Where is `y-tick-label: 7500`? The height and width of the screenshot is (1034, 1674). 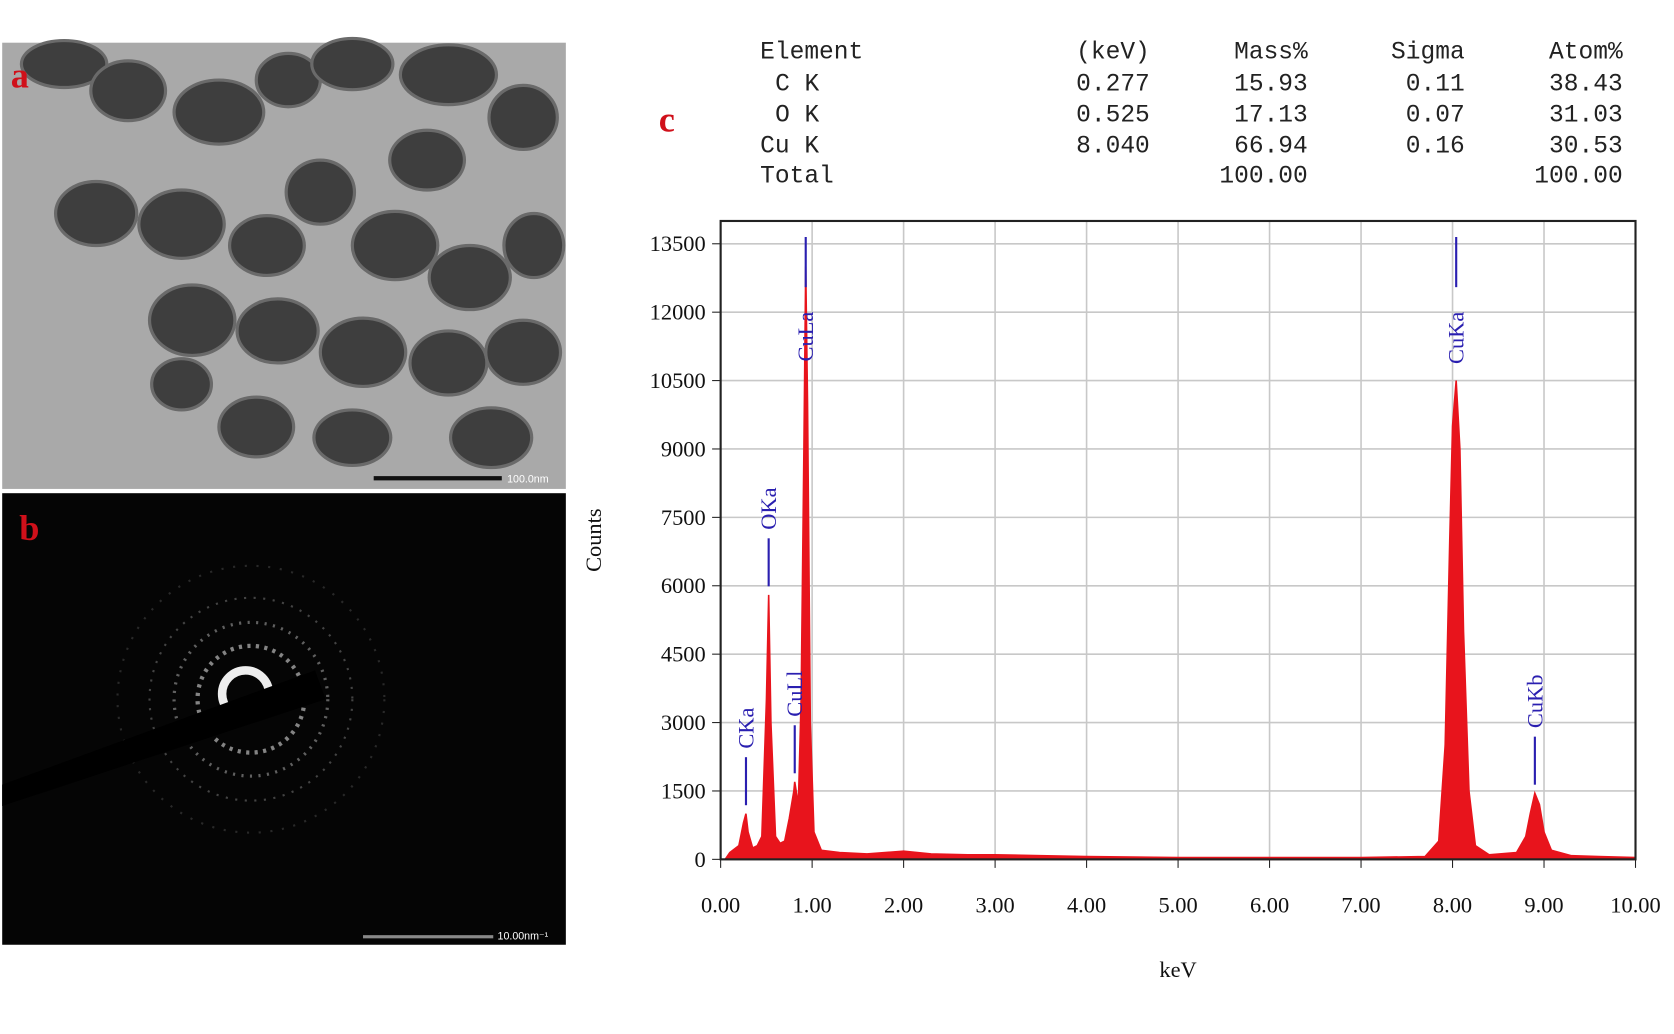
y-tick-label: 7500 is located at coordinates (683, 517).